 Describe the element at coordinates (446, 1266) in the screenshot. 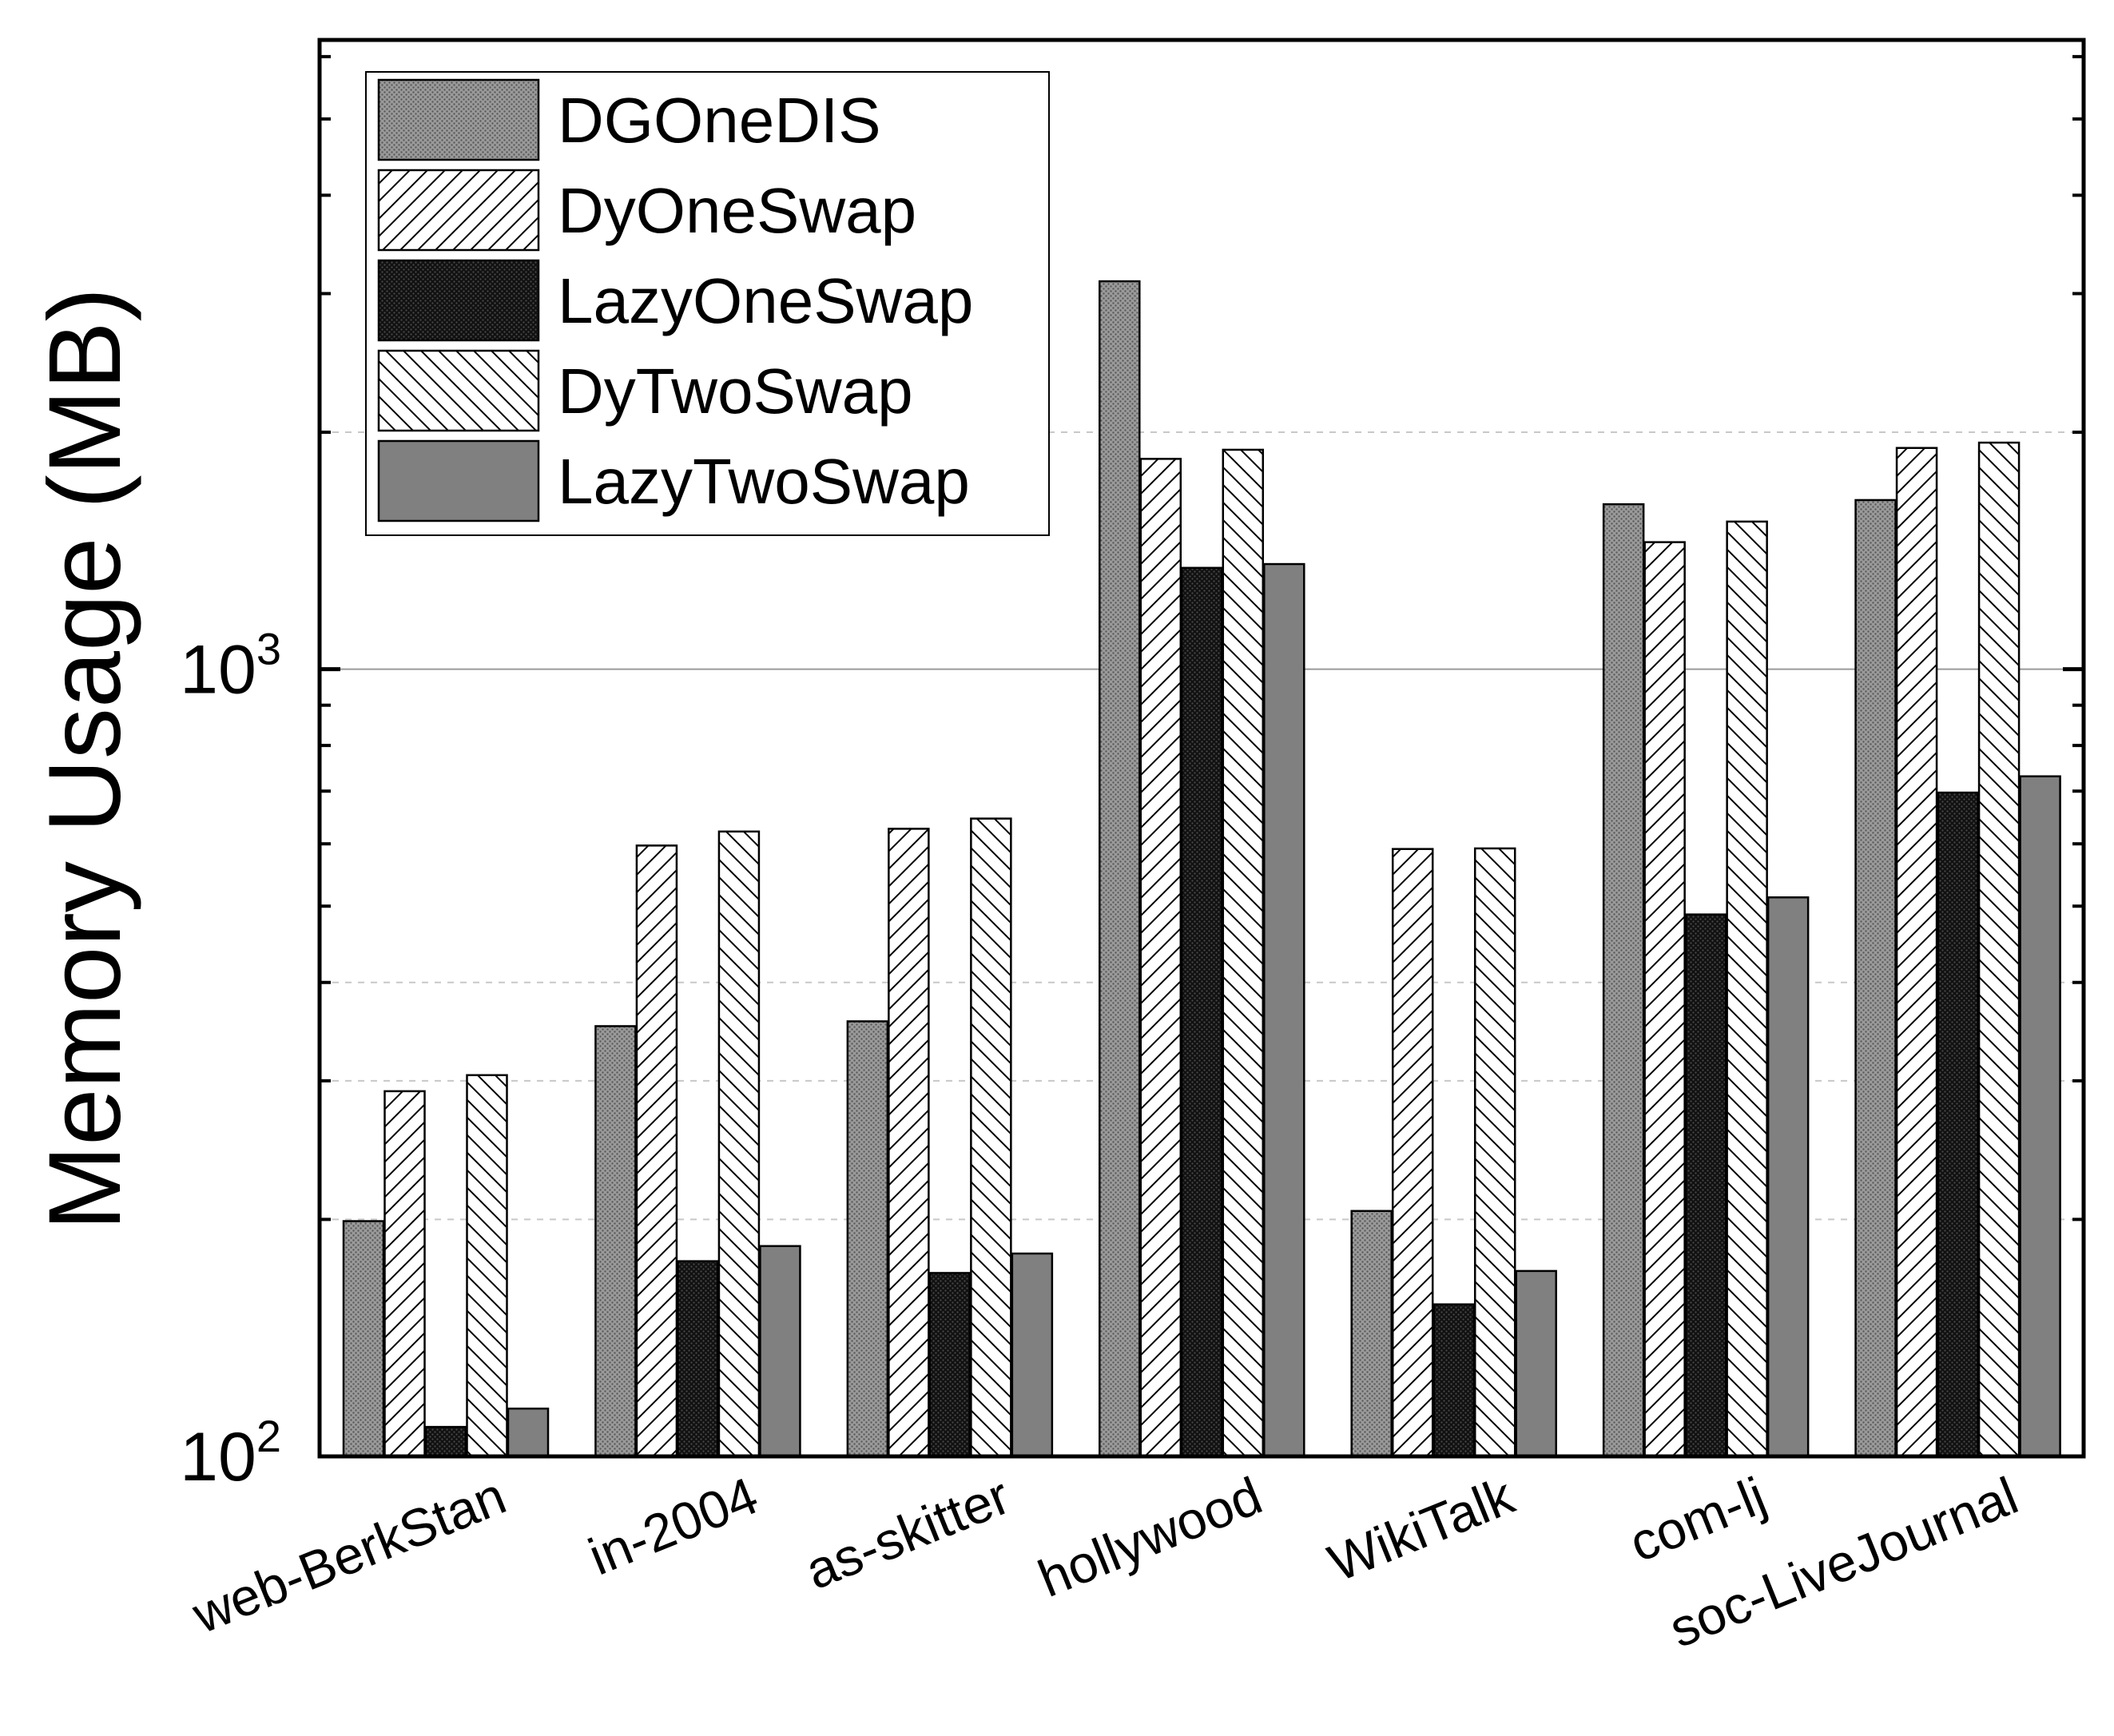

I see `bar-group-web-berkstan` at that location.